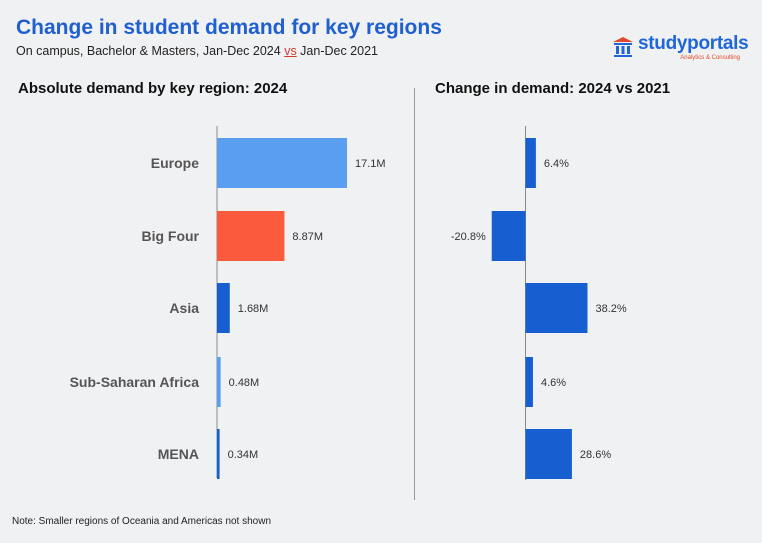 The height and width of the screenshot is (543, 762). I want to click on change-label-europe: 6.4%, so click(556, 164).